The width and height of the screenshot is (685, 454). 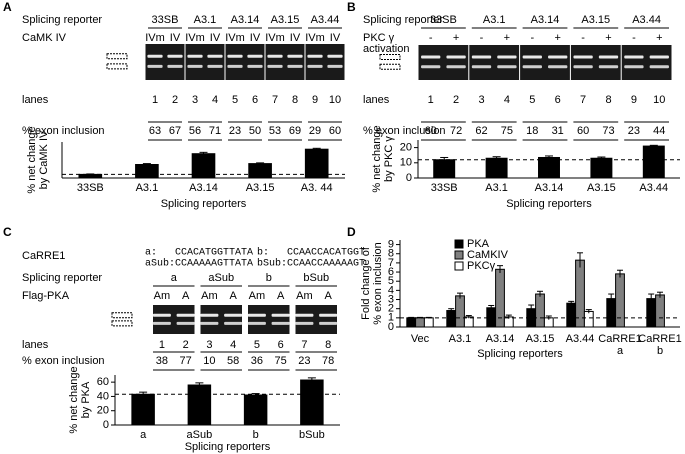 I want to click on y-tick-label: 6, so click(x=391, y=272).